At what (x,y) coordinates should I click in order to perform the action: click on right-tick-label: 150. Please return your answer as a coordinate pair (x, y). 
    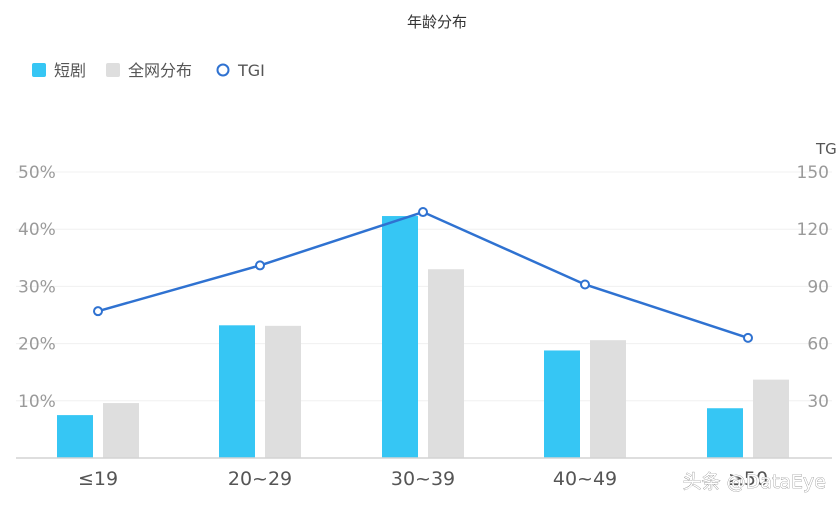
    Looking at the image, I should click on (813, 173).